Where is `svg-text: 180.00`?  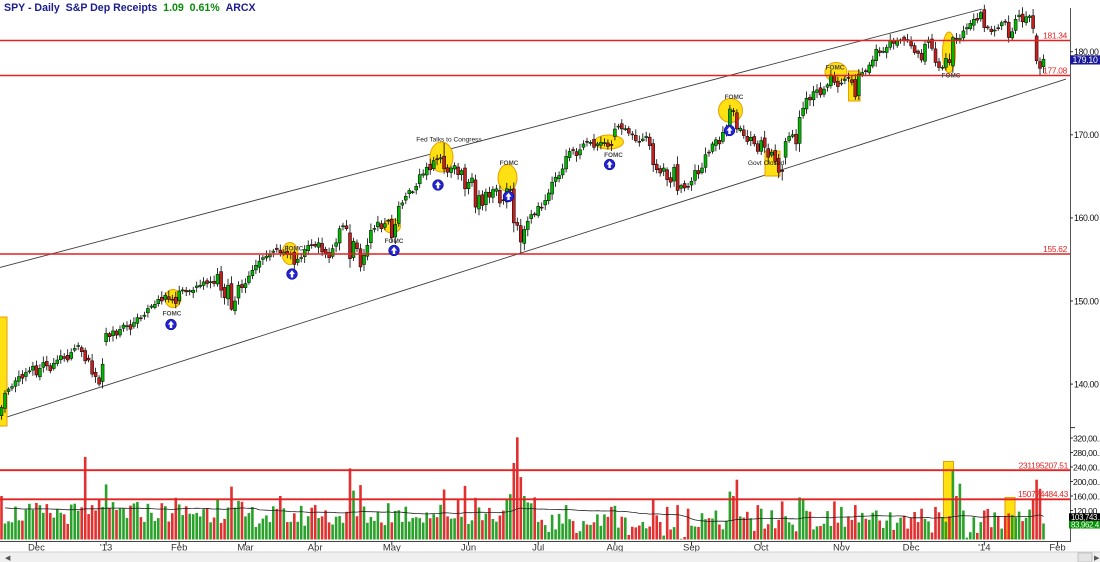 svg-text: 180.00 is located at coordinates (1086, 52).